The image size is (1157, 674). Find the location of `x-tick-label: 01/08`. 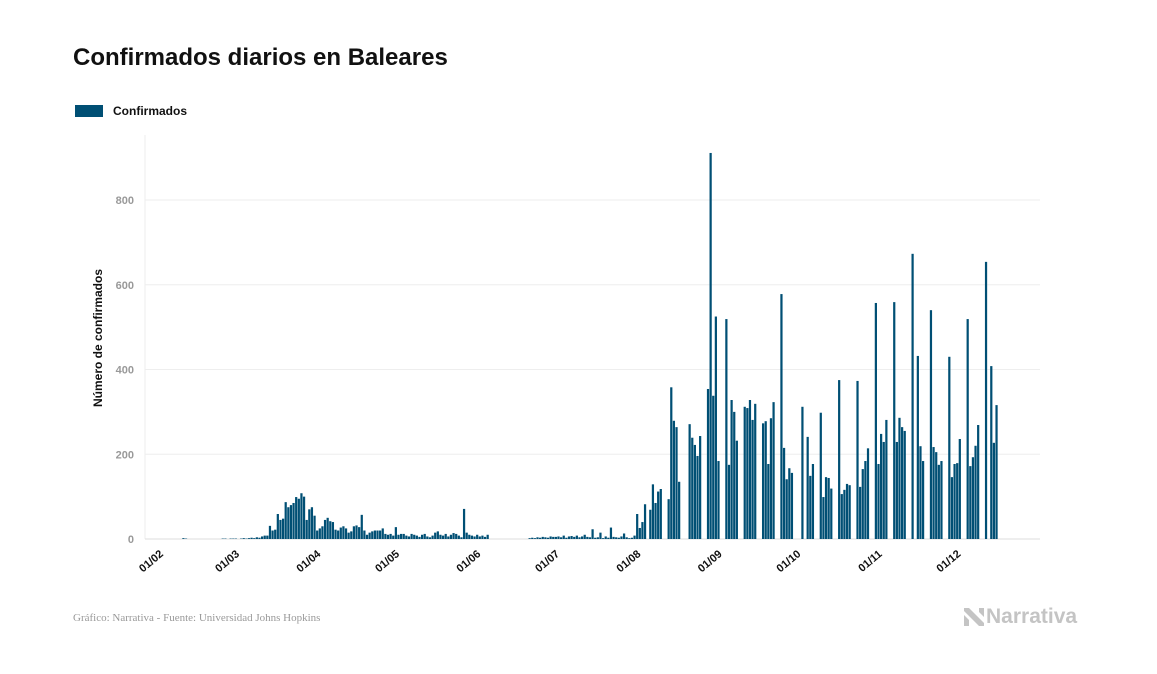

x-tick-label: 01/08 is located at coordinates (629, 561).